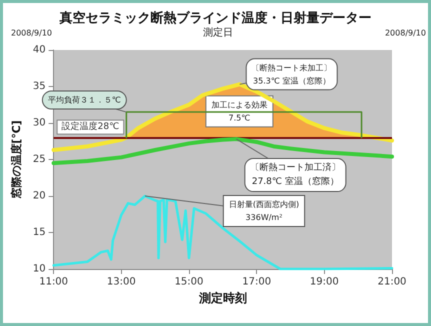 The width and height of the screenshot is (431, 326). What do you see at coordinates (189, 282) in the screenshot?
I see `x-tick-label: 15:00` at bounding box center [189, 282].